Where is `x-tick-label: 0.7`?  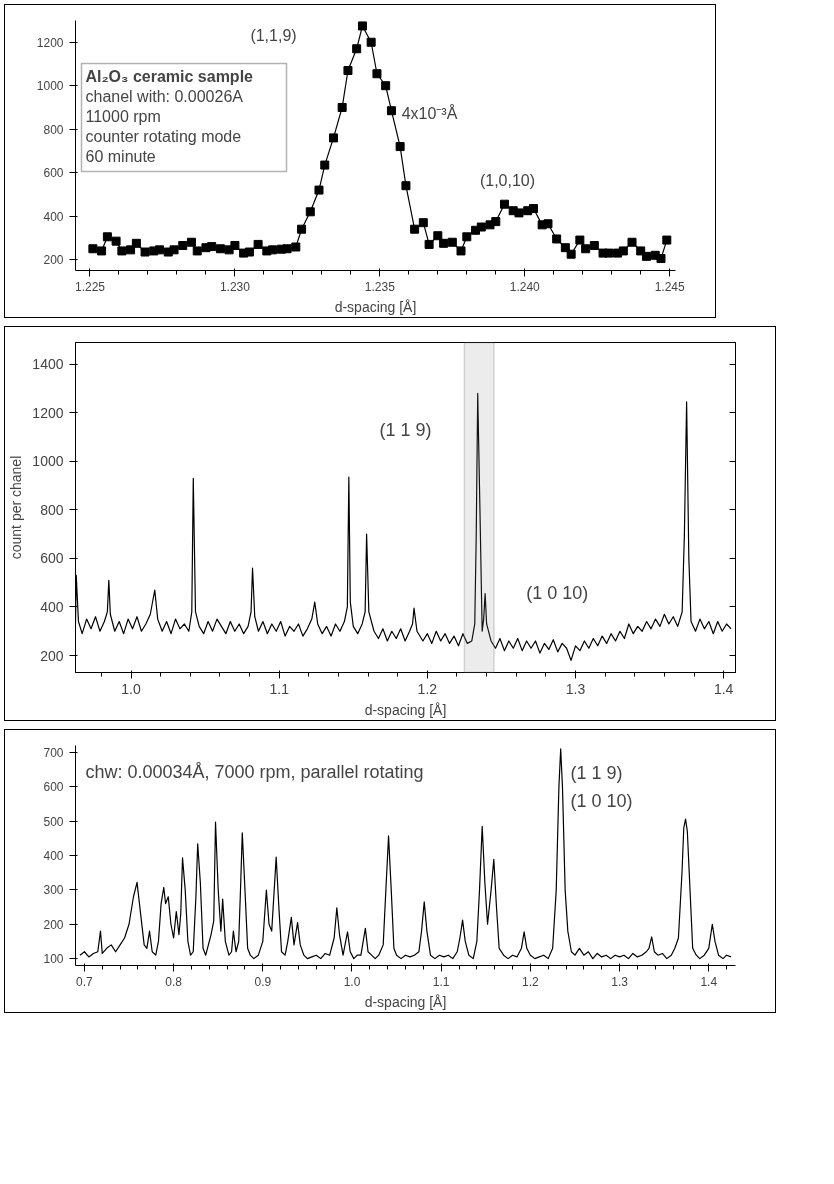 x-tick-label: 0.7 is located at coordinates (85, 981).